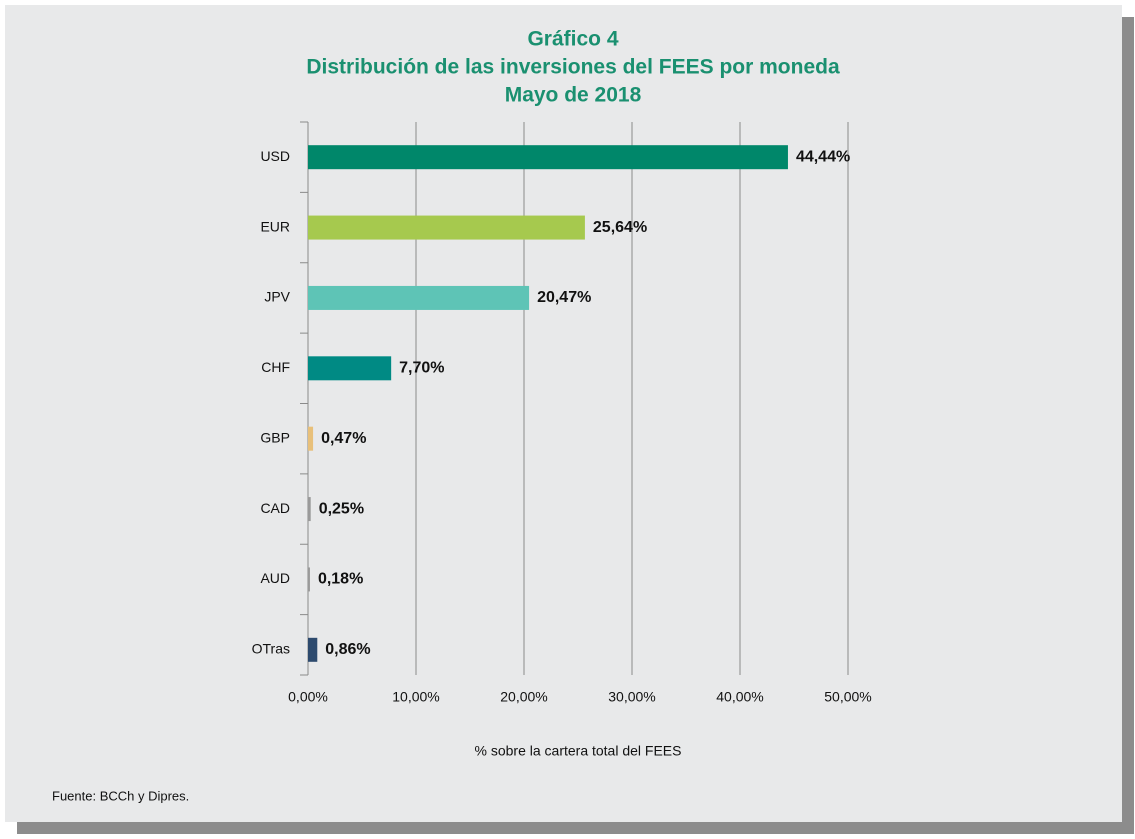 This screenshot has width=1135, height=839. What do you see at coordinates (277, 297) in the screenshot?
I see `y-tick-label: JPV` at bounding box center [277, 297].